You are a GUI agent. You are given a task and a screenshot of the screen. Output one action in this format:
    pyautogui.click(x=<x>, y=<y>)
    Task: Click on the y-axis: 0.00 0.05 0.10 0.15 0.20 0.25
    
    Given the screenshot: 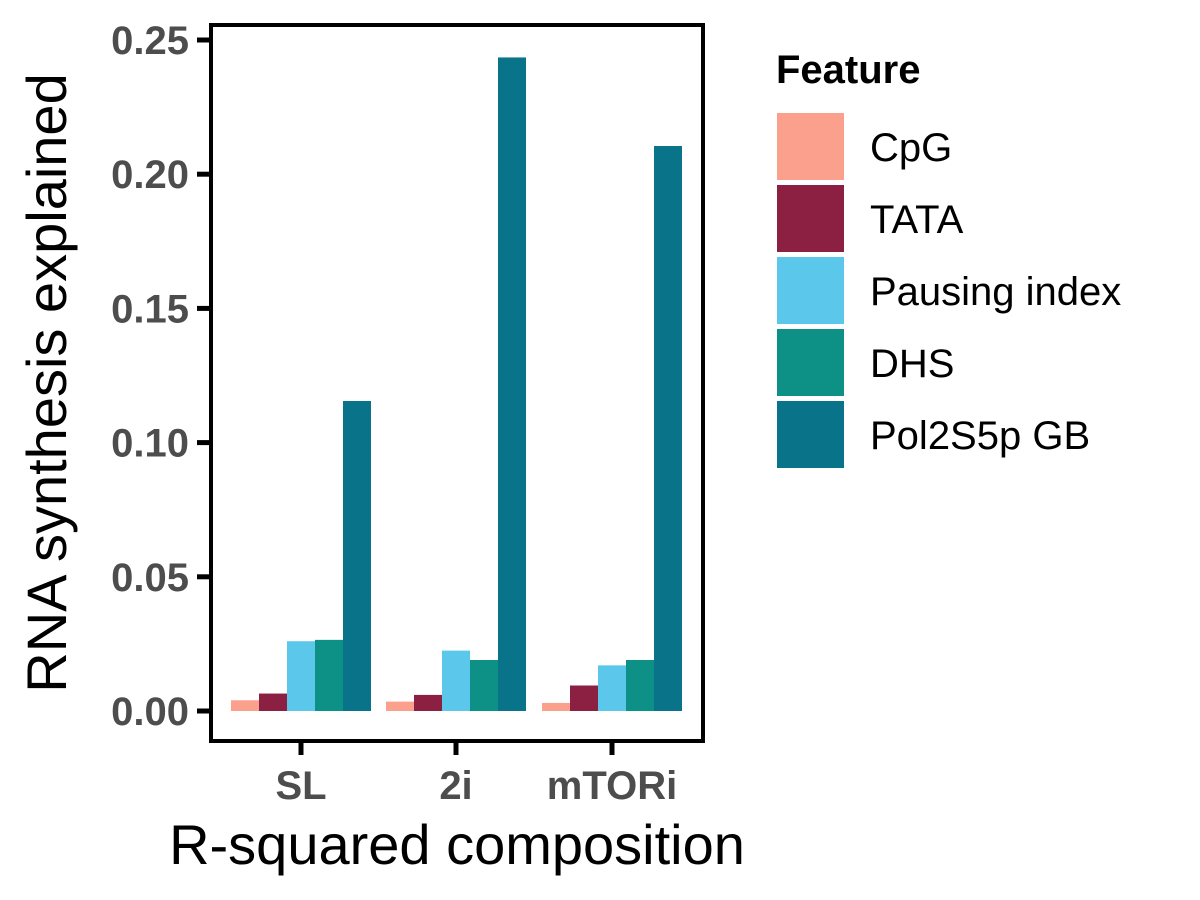 What is the action you would take?
    pyautogui.click(x=161, y=376)
    